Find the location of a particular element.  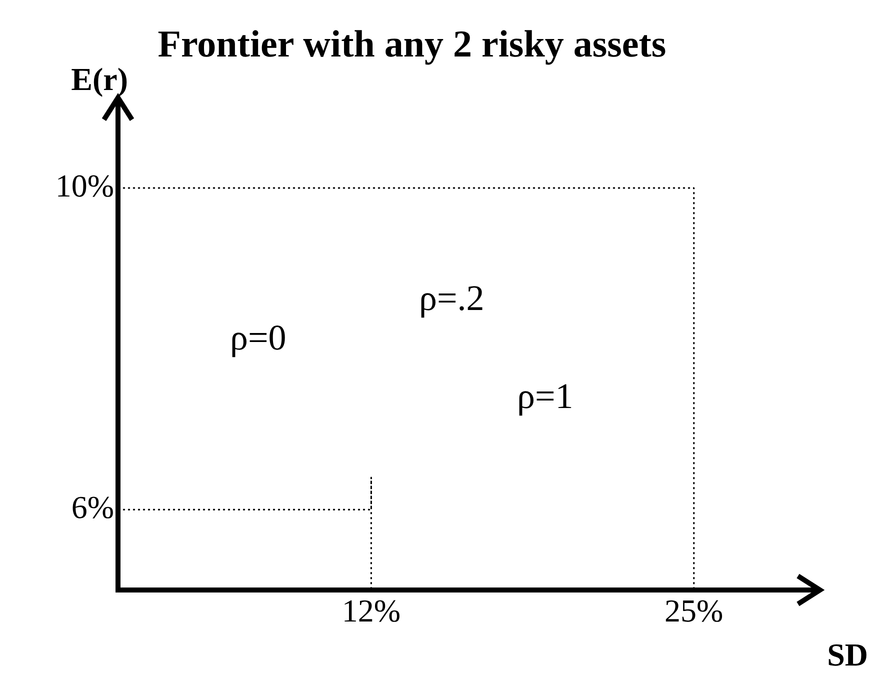

x-axis-title: SD is located at coordinates (847, 654).